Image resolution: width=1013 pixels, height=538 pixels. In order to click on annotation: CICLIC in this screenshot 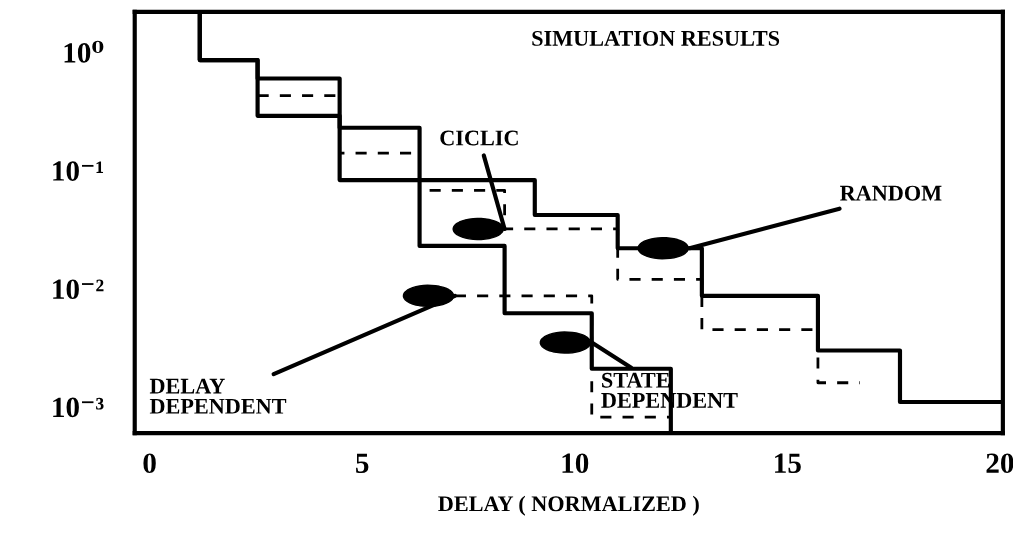, I will do `click(479, 138)`.